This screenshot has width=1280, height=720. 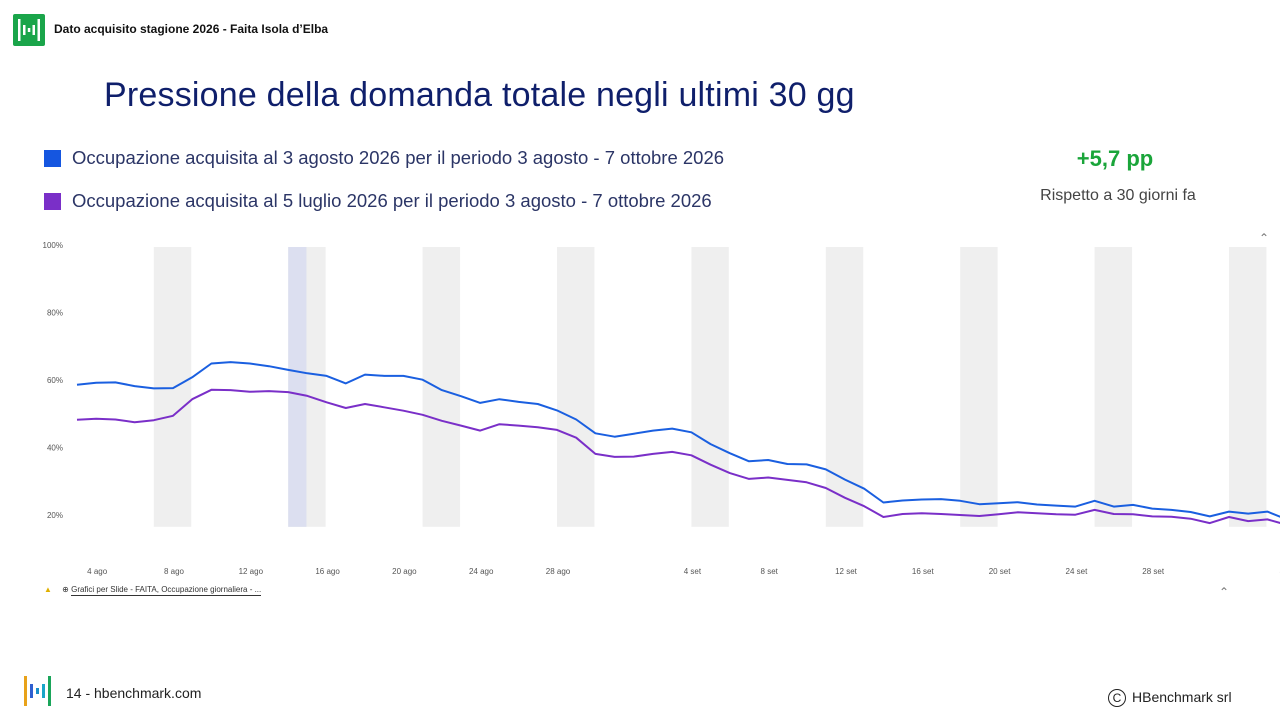 What do you see at coordinates (693, 571) in the screenshot?
I see `x-tick-label: 4 set` at bounding box center [693, 571].